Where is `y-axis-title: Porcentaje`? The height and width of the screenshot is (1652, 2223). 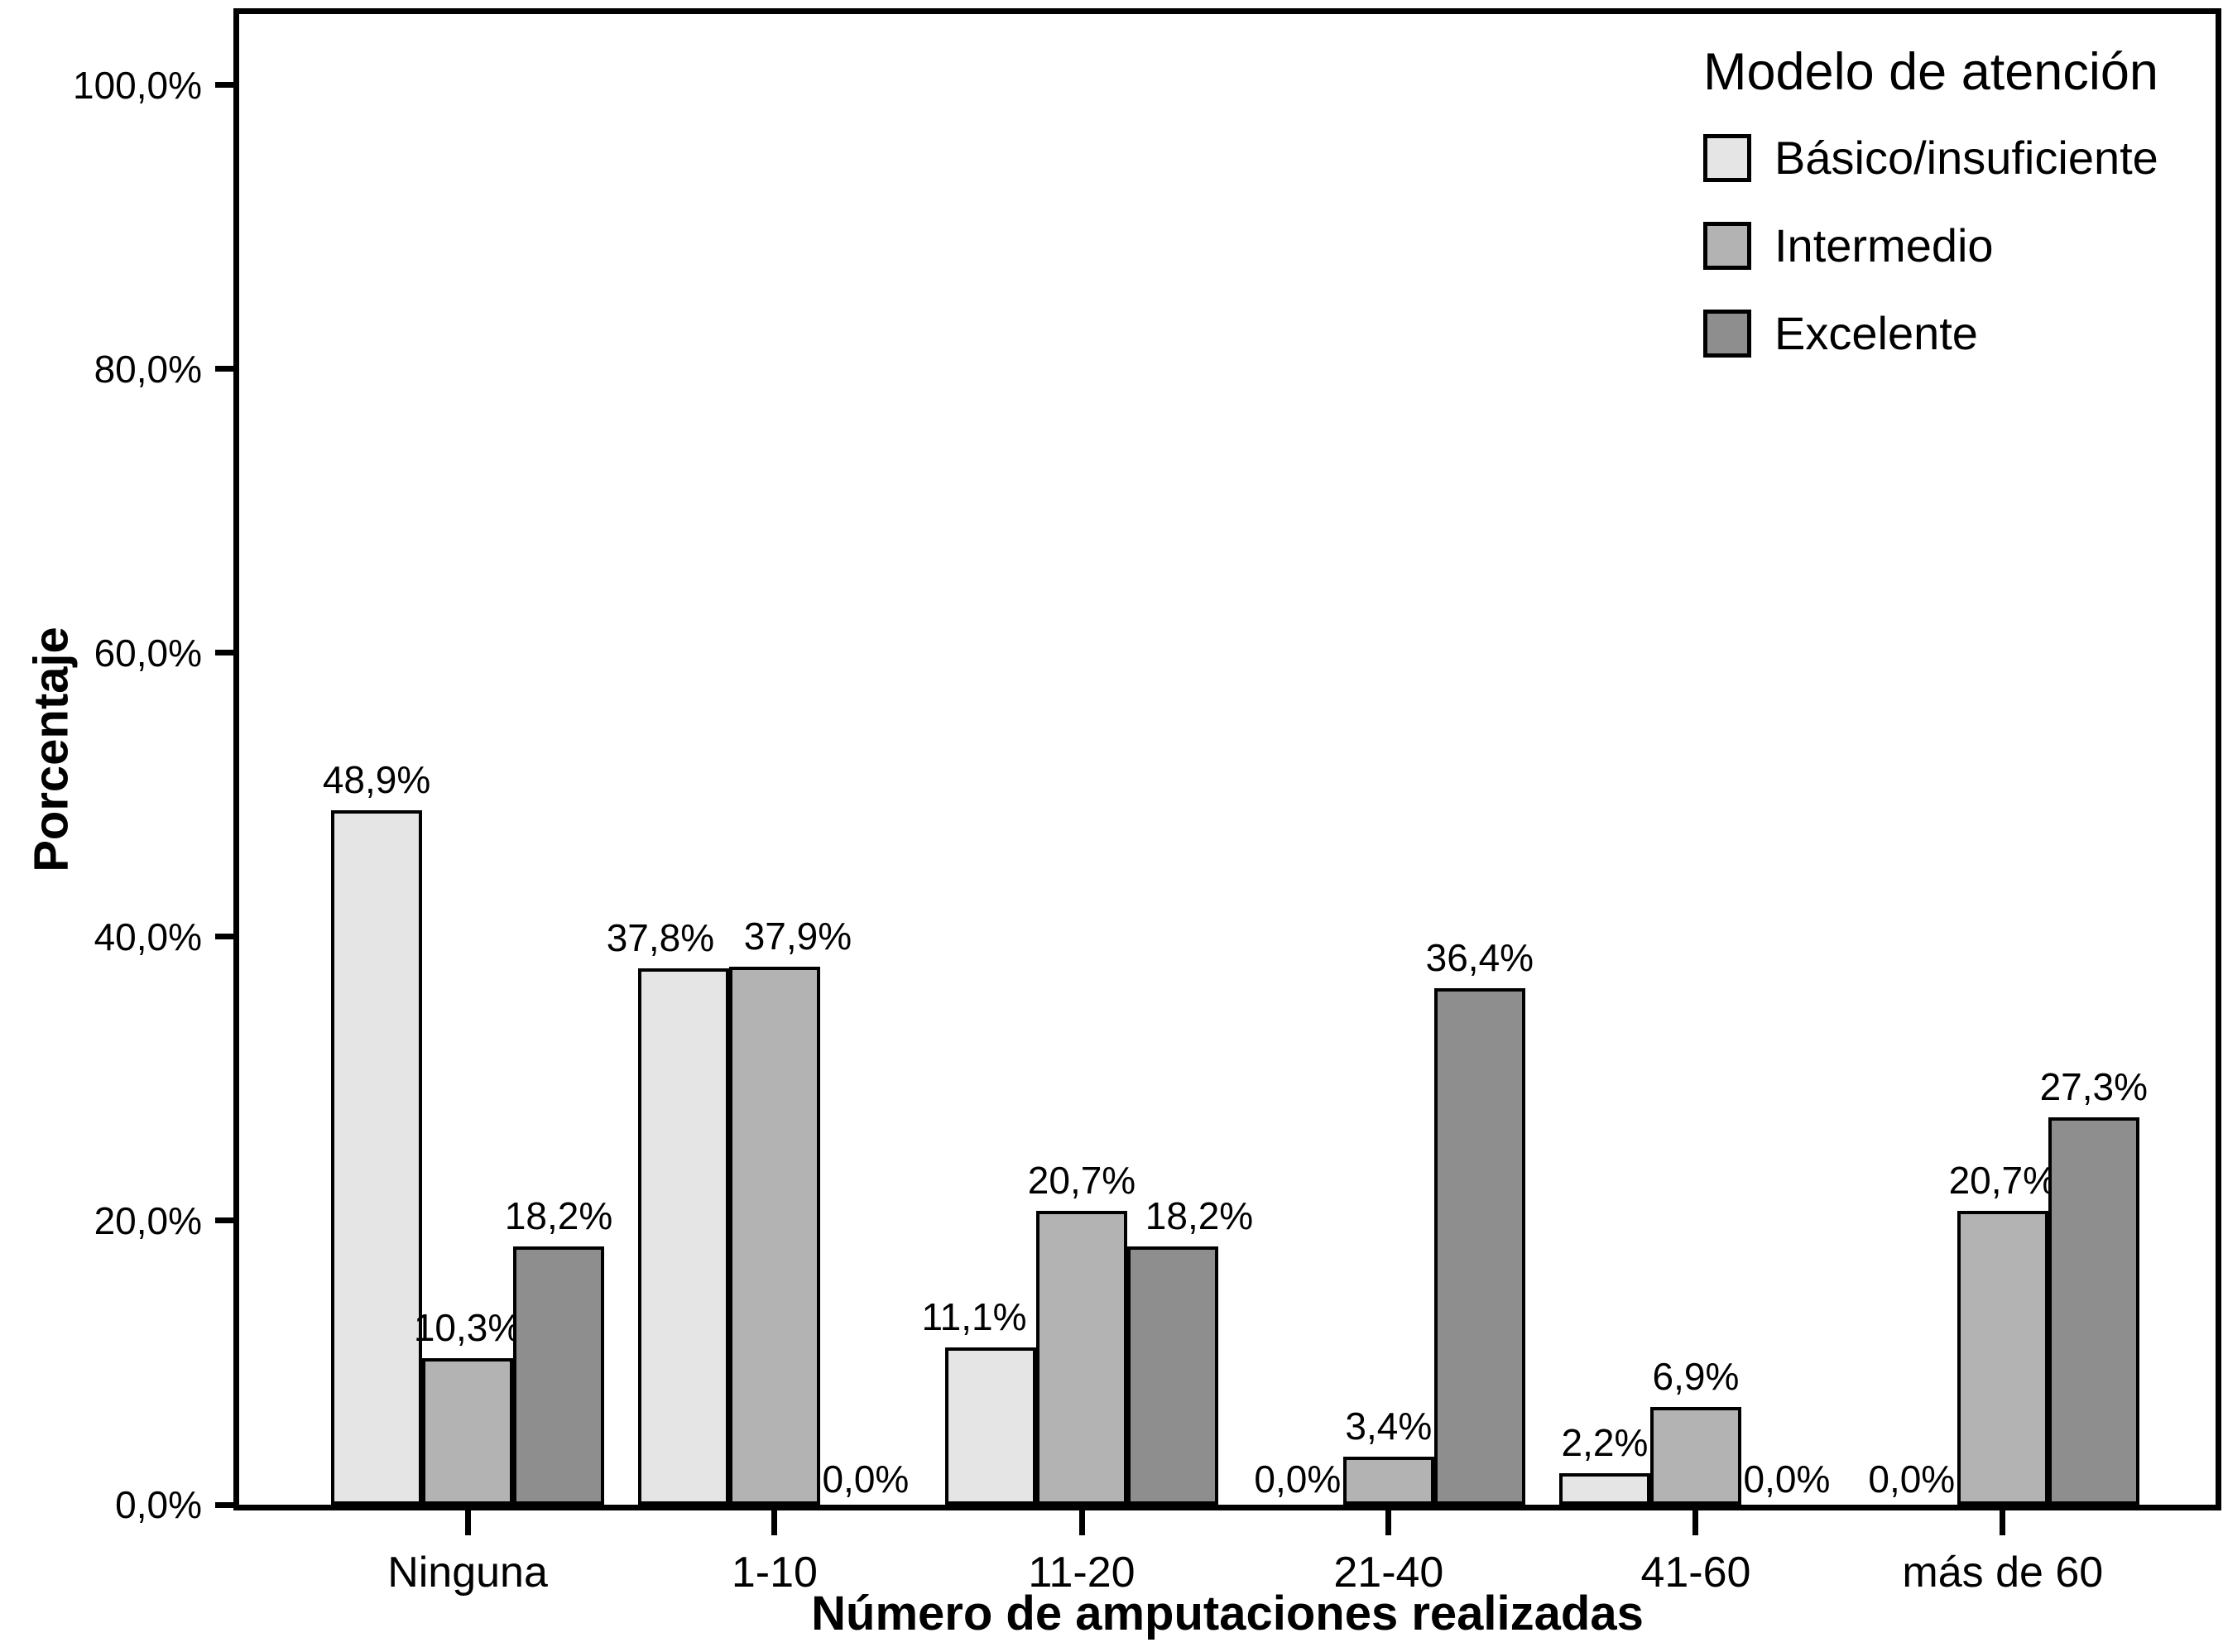 y-axis-title: Porcentaje is located at coordinates (52, 750).